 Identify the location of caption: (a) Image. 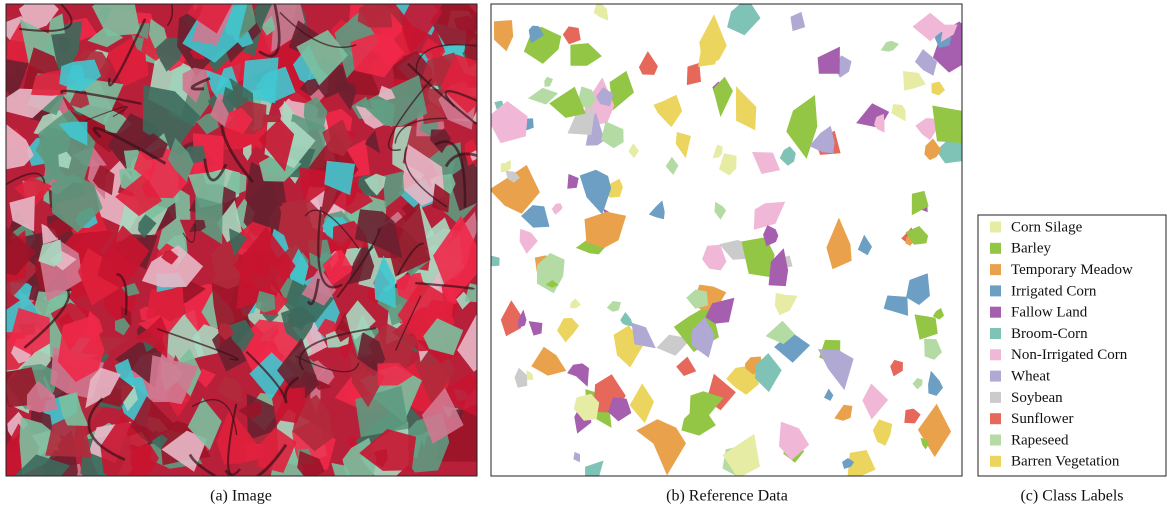
(241, 496).